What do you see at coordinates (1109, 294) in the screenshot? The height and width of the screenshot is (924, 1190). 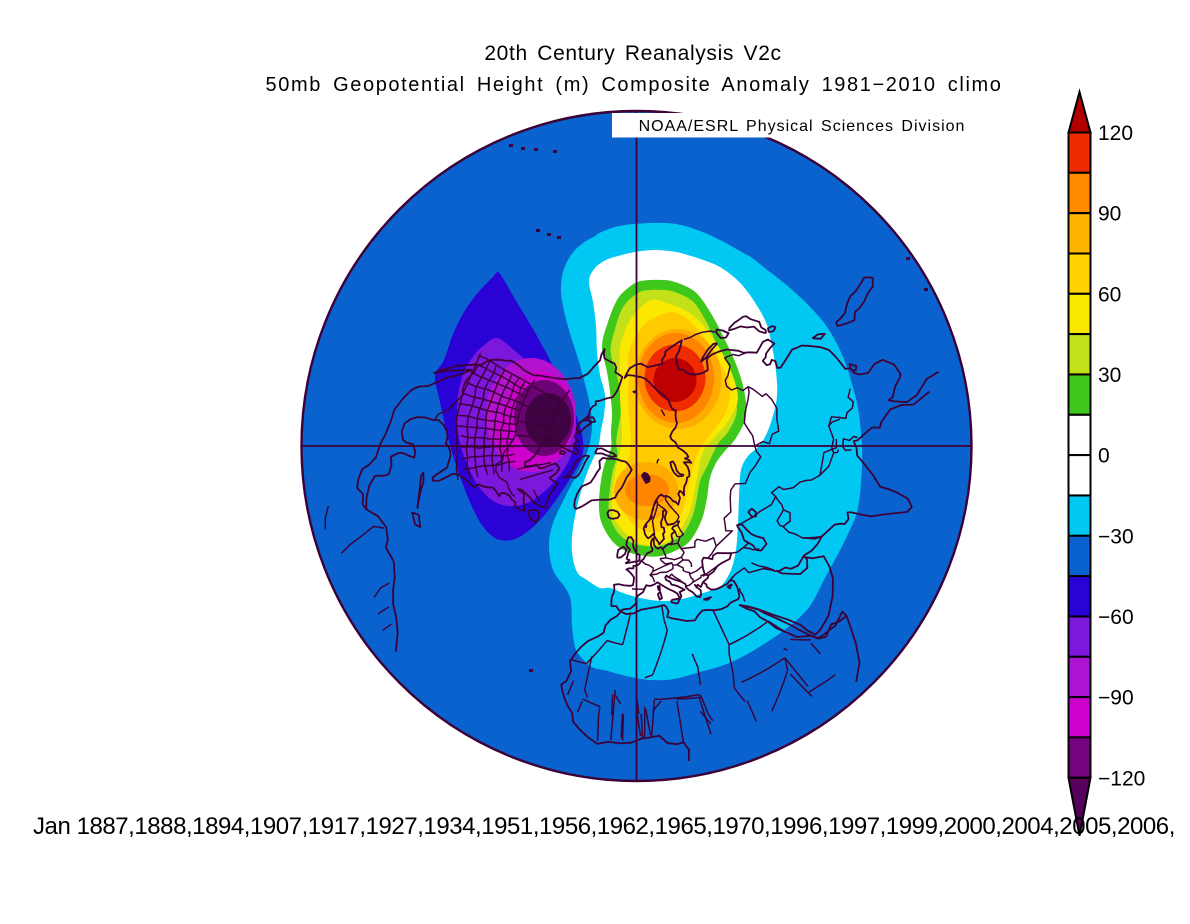 I see `svg-text: 60` at bounding box center [1109, 294].